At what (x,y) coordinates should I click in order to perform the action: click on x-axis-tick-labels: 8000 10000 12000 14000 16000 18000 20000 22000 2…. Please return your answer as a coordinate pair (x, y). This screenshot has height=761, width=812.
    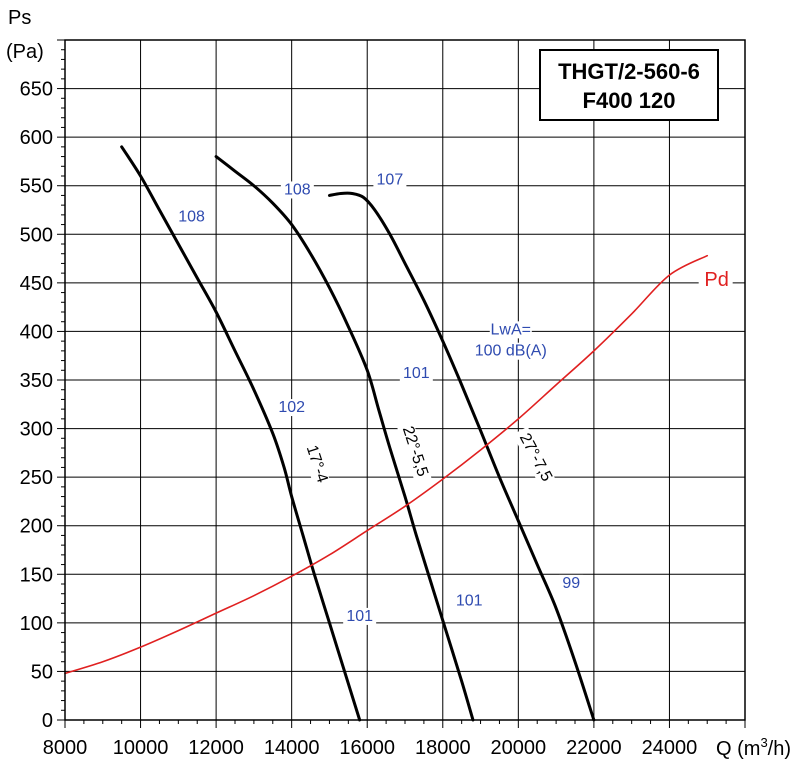
    Looking at the image, I should click on (370, 748).